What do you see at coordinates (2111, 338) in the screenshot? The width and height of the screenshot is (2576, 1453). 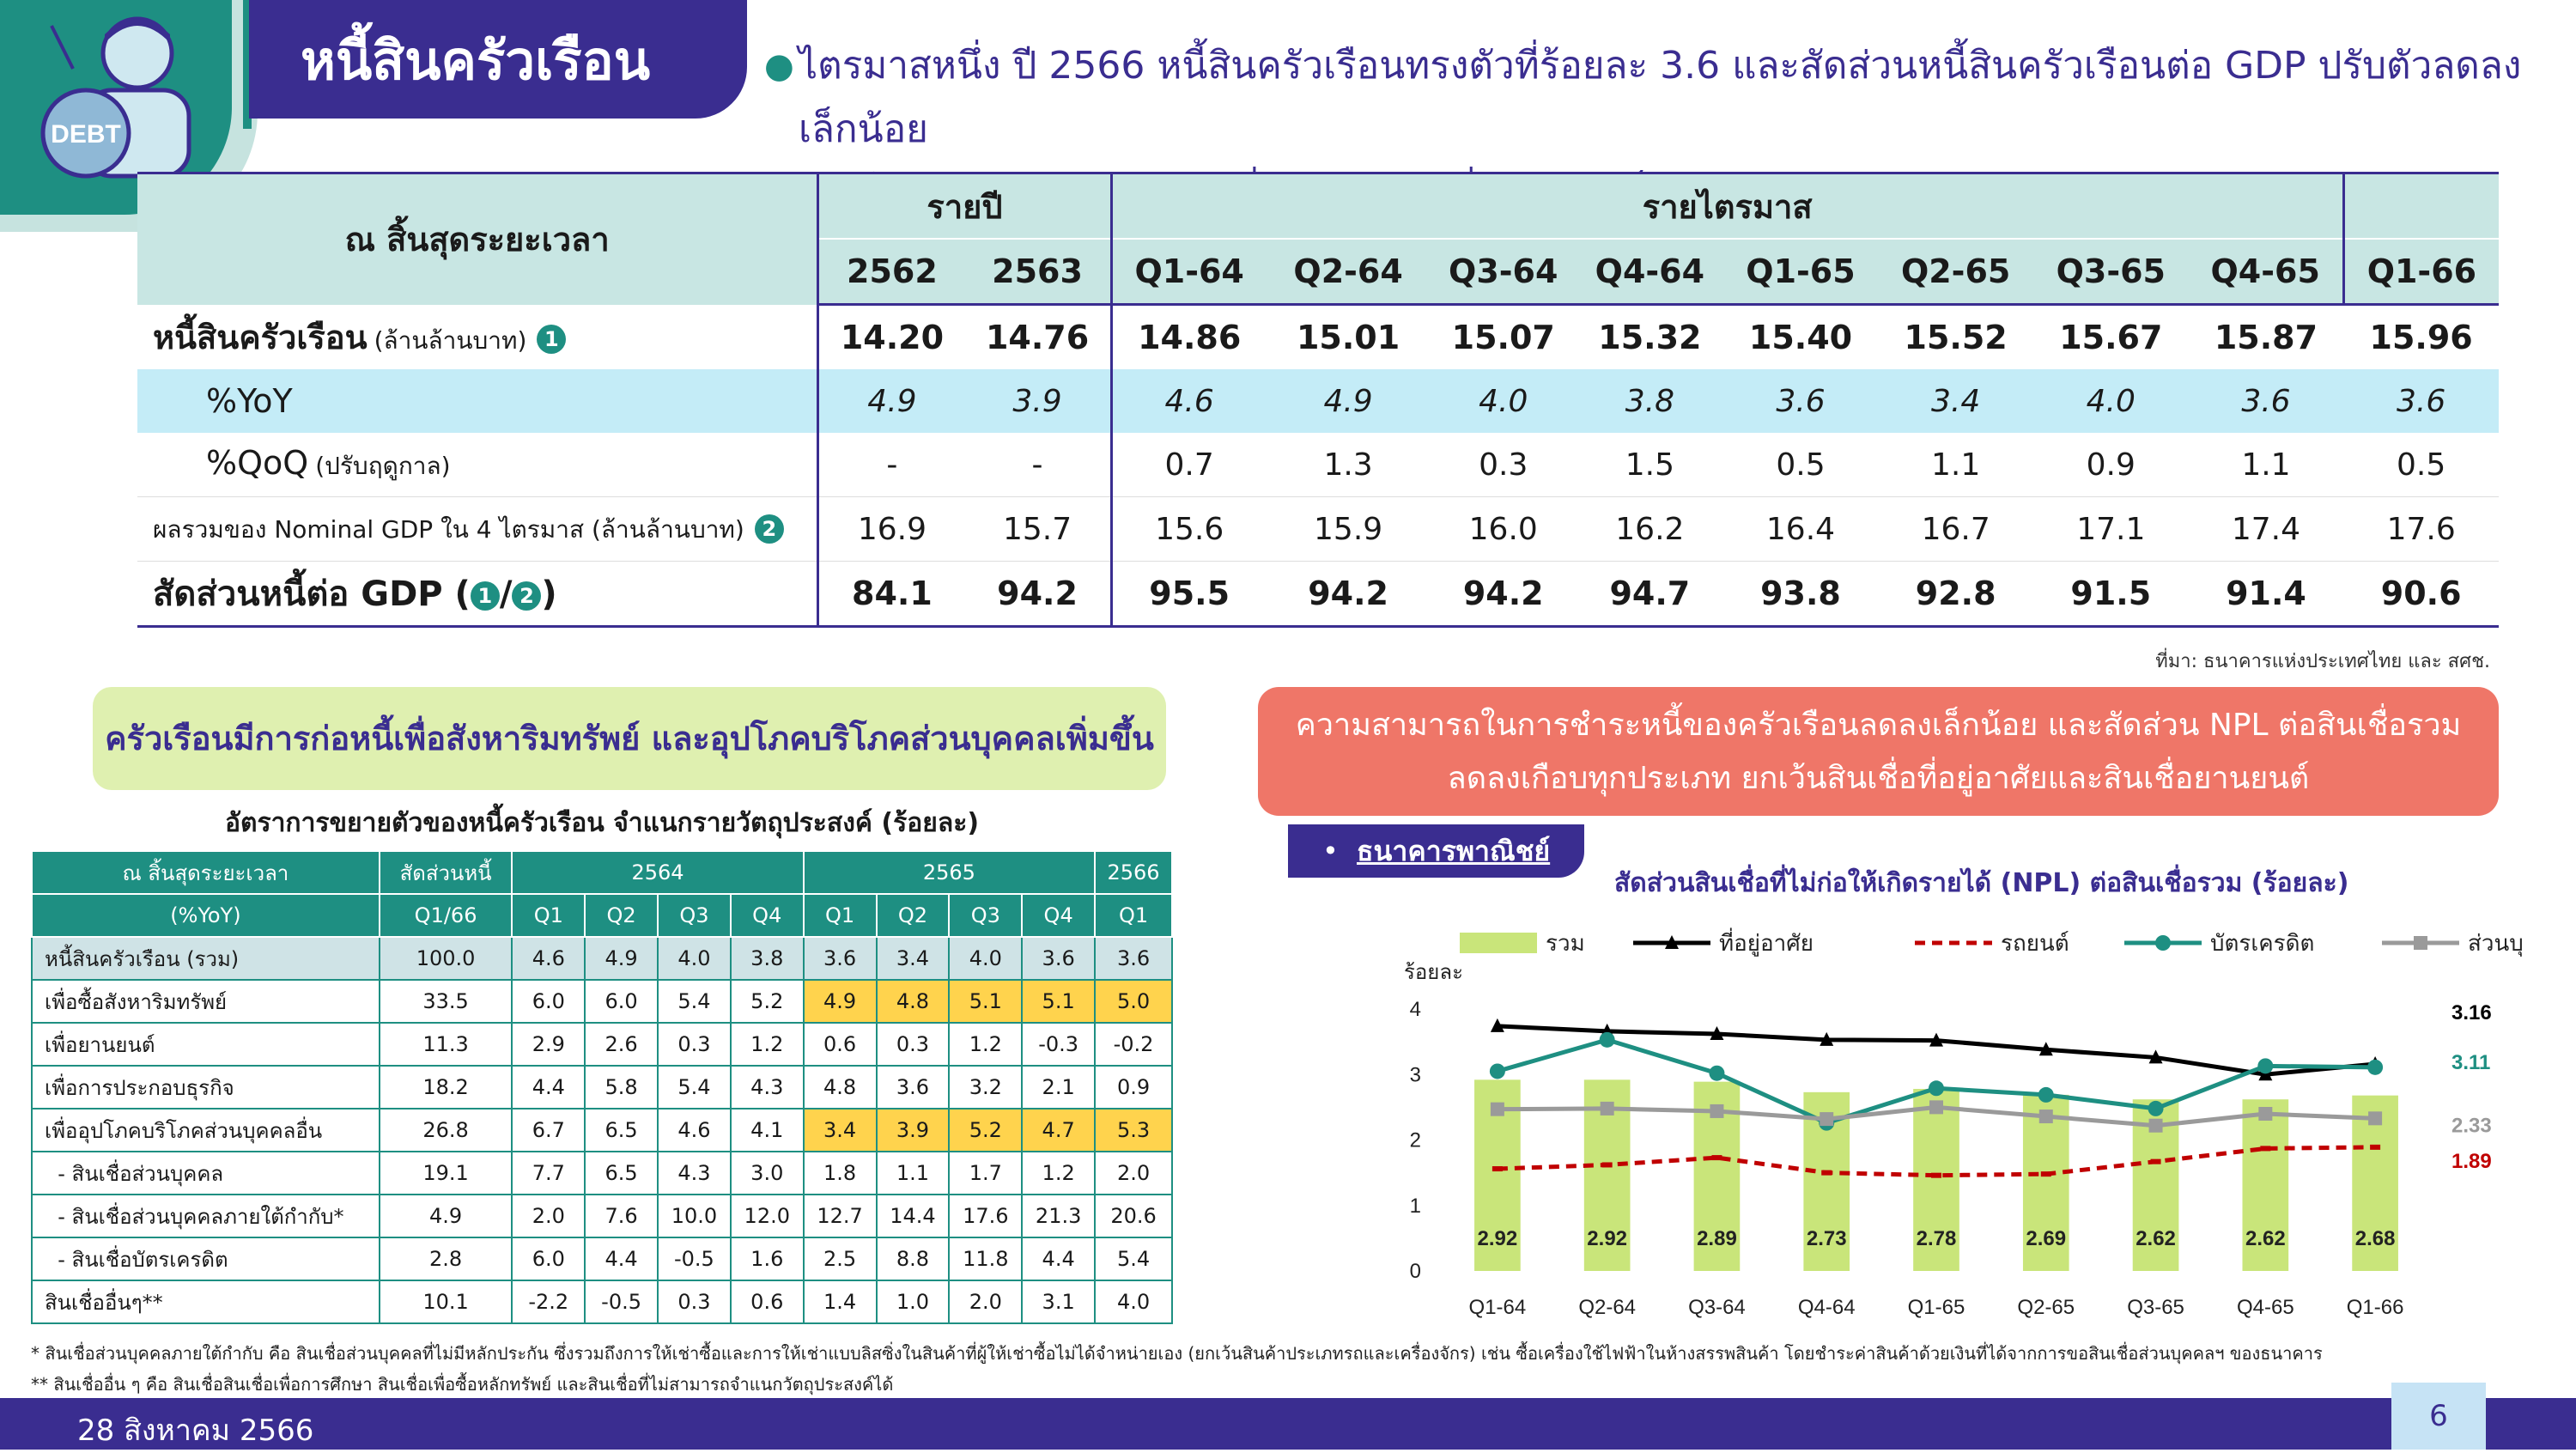 I see `table-cell: 15.67` at bounding box center [2111, 338].